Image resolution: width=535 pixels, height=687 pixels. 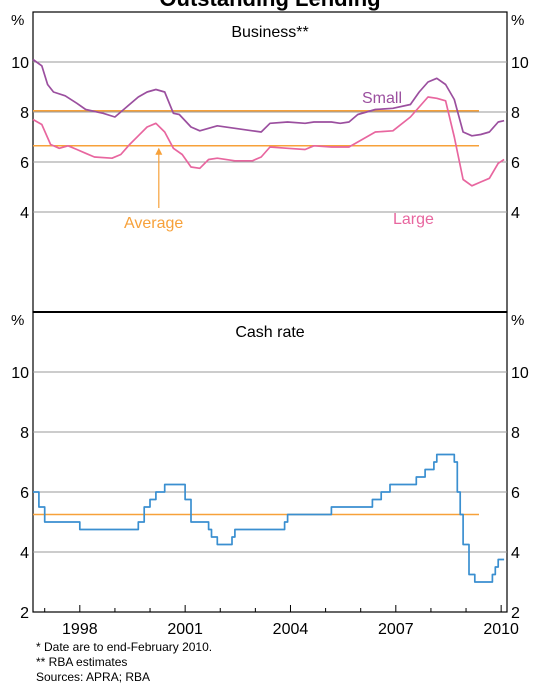 I want to click on y-unit-left-business: %, so click(x=17, y=20).